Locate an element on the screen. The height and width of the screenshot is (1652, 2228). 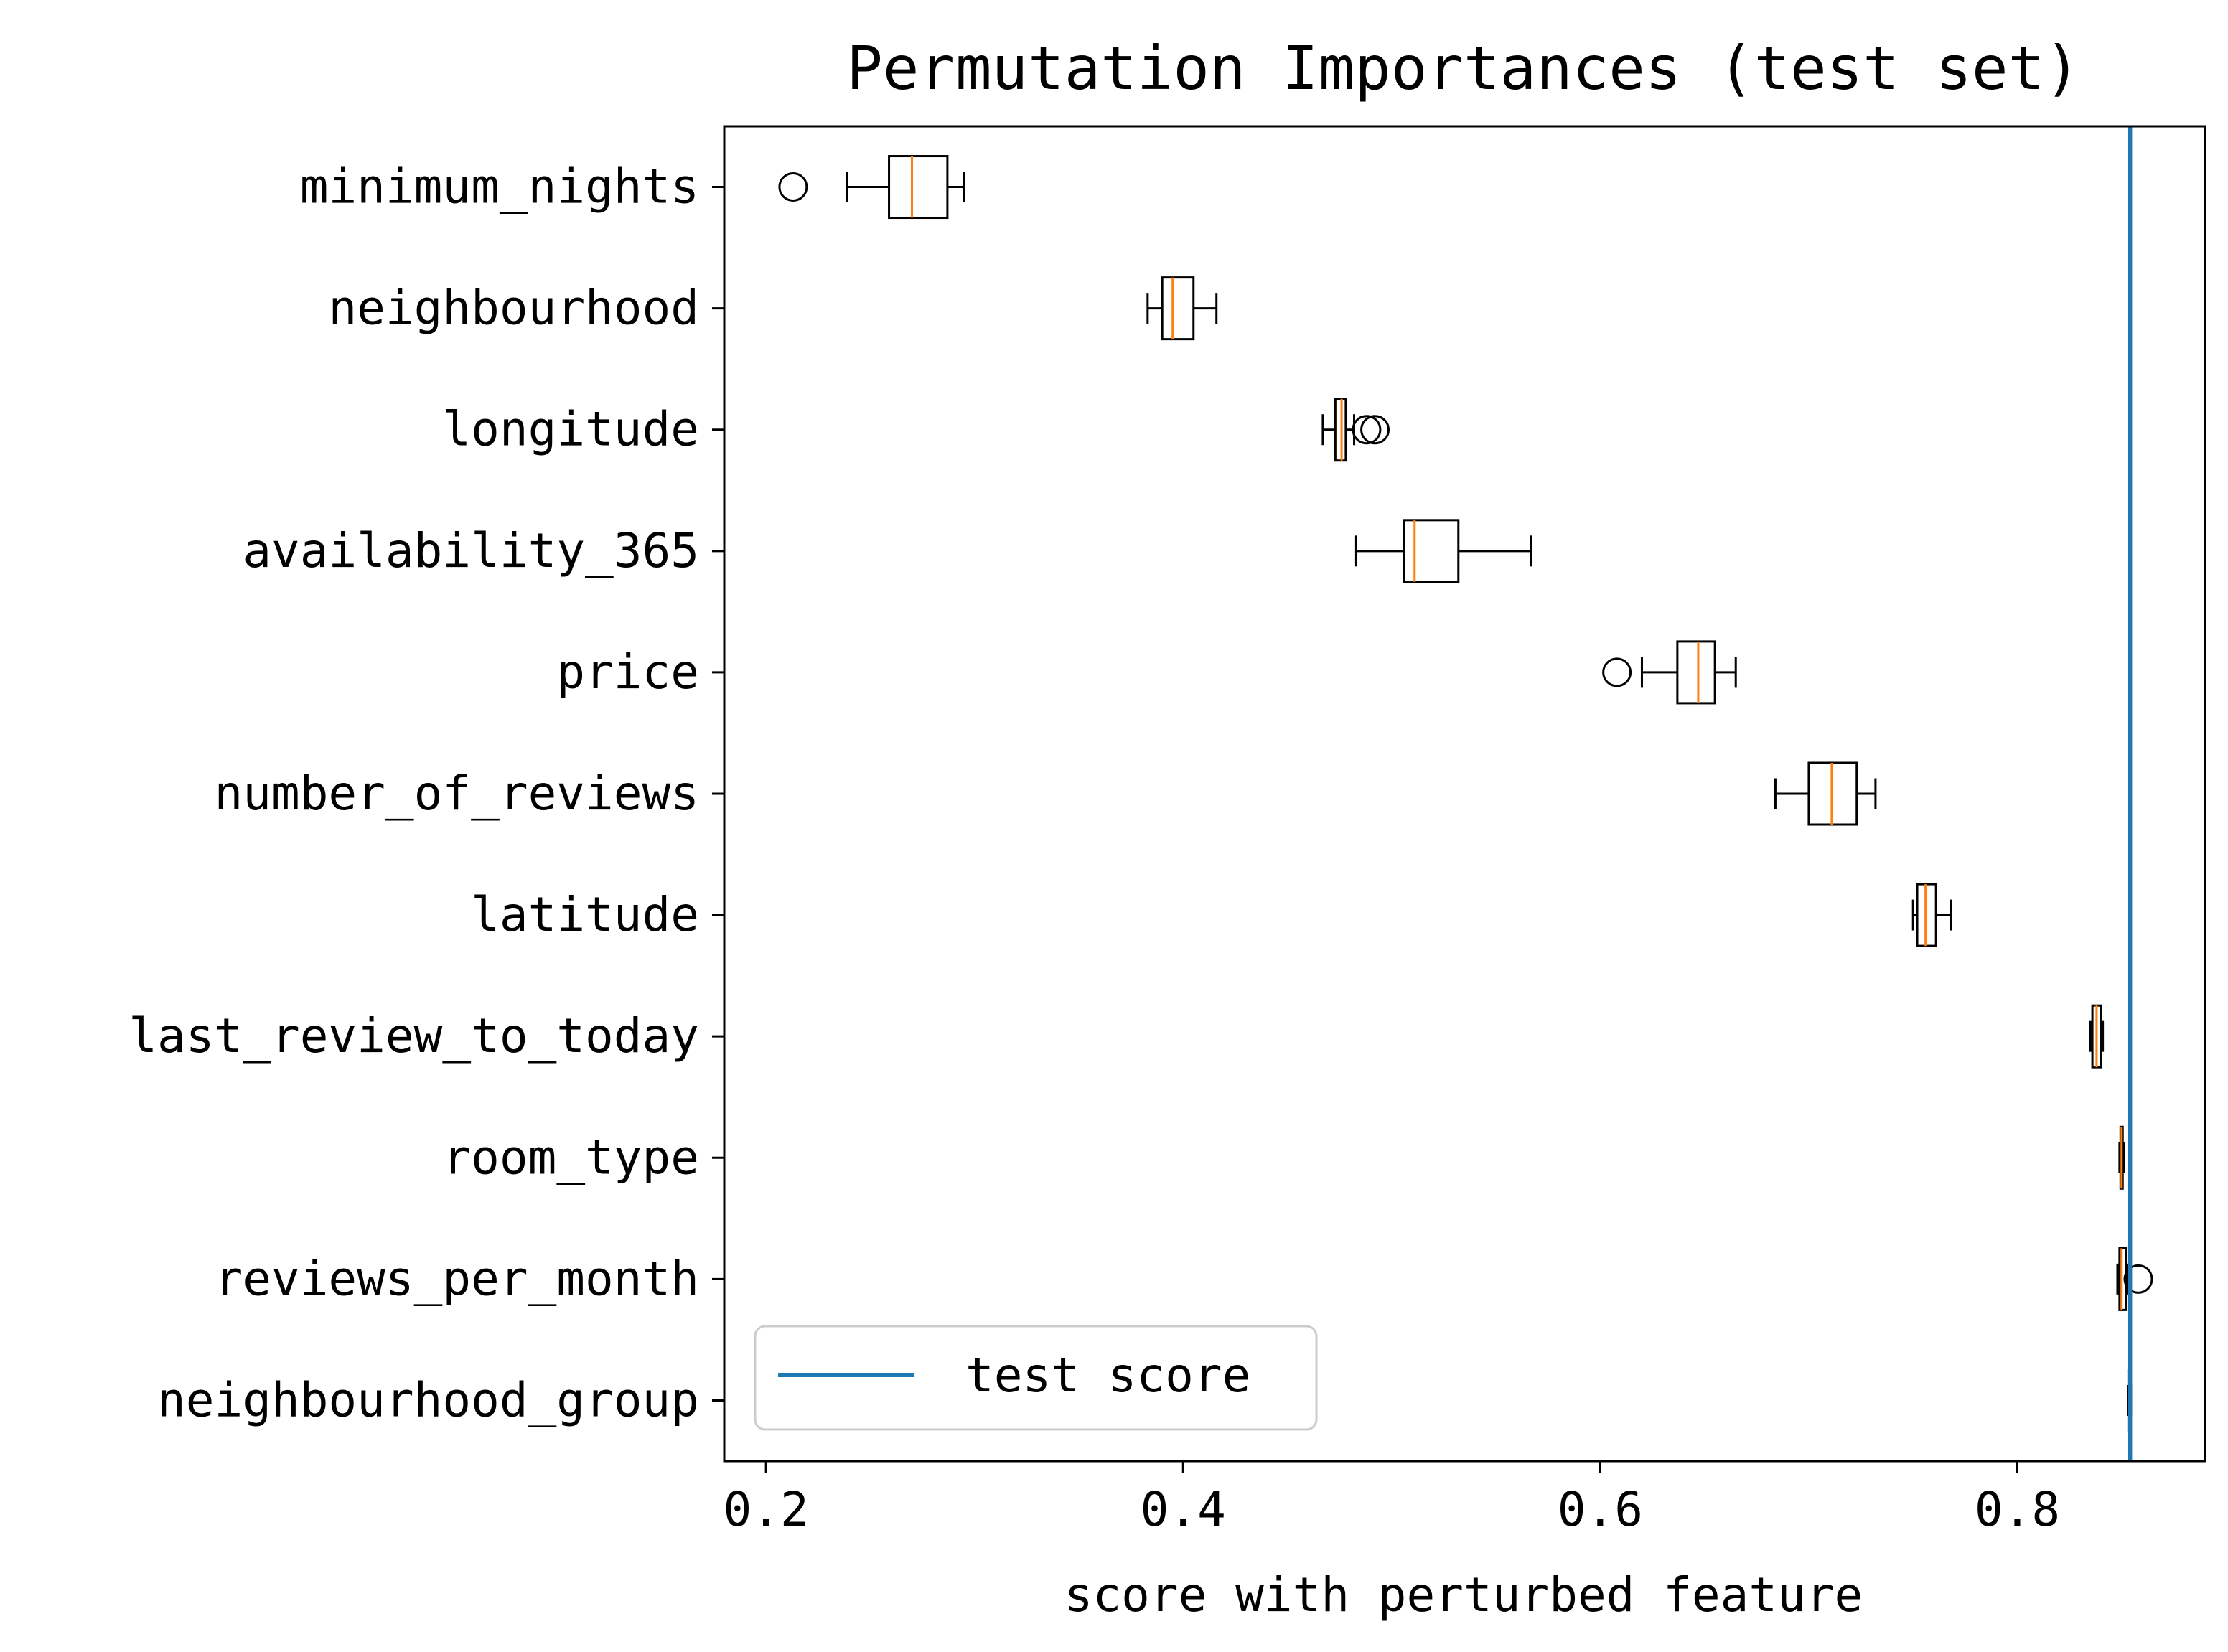
box-latitude is located at coordinates (1931, 915).